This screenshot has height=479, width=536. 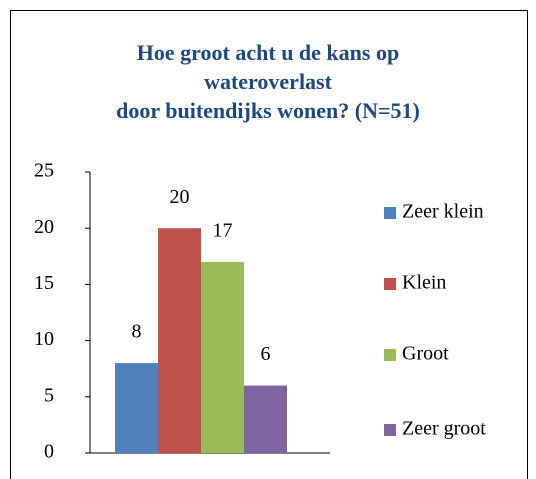 What do you see at coordinates (424, 283) in the screenshot?
I see `legend-label: Klein` at bounding box center [424, 283].